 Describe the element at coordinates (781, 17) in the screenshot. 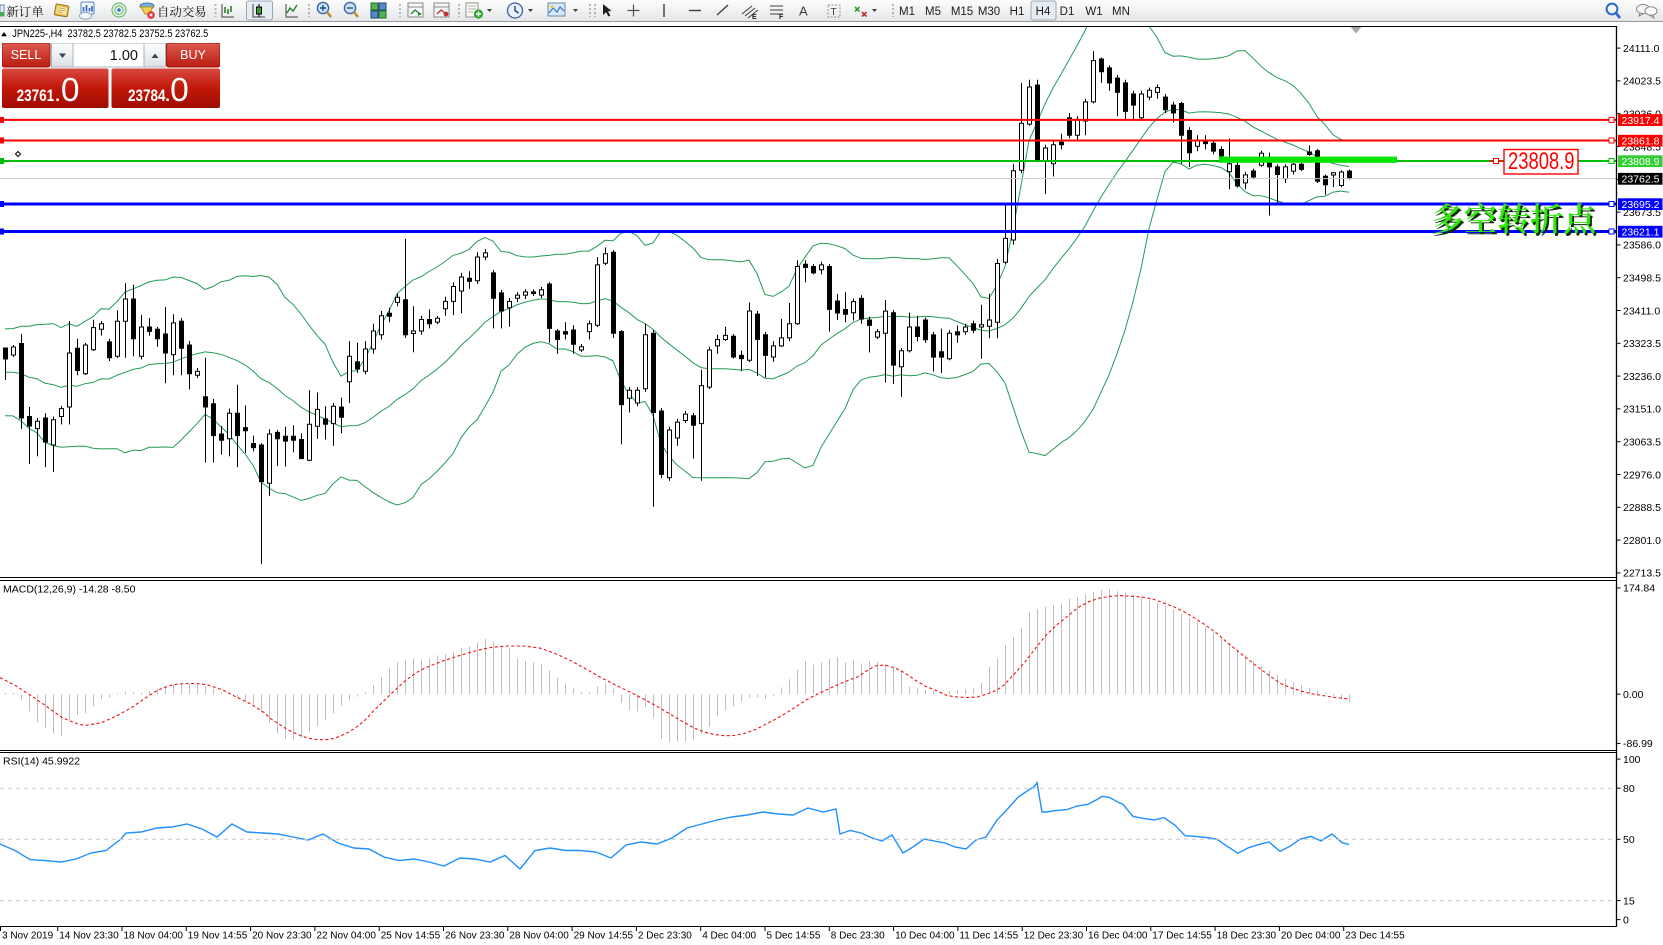

I see `svg-text: F` at that location.